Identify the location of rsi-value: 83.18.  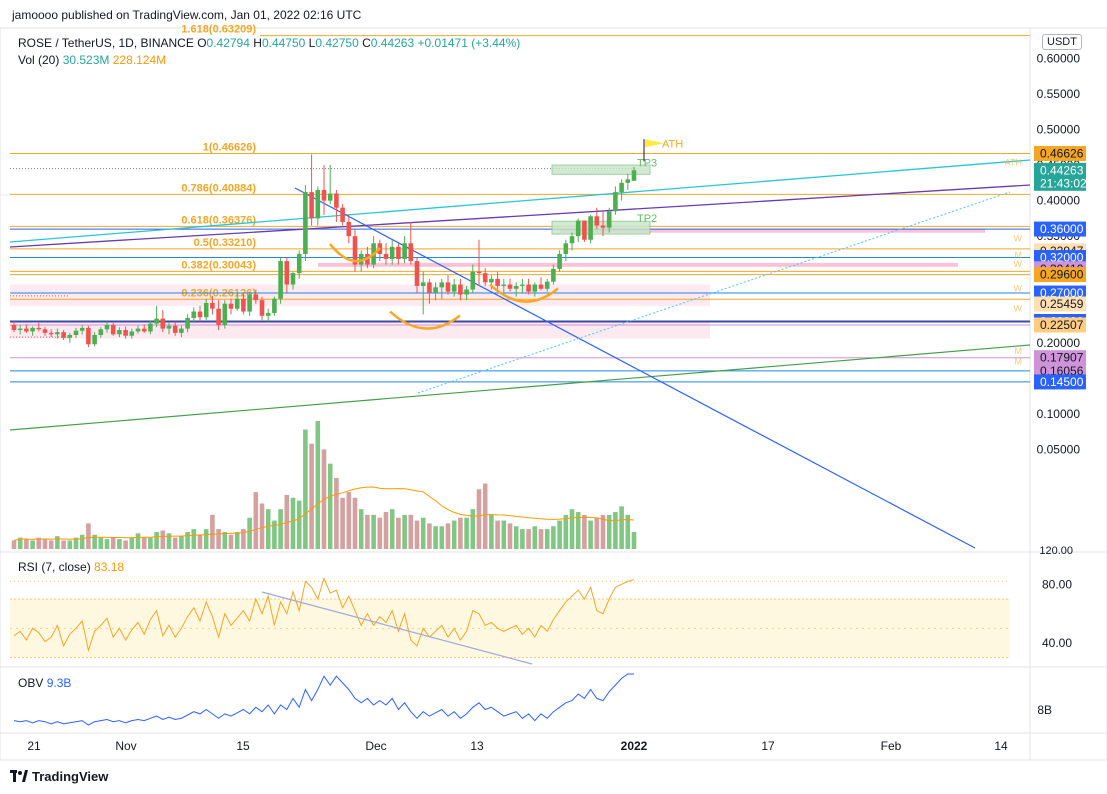
(109, 567).